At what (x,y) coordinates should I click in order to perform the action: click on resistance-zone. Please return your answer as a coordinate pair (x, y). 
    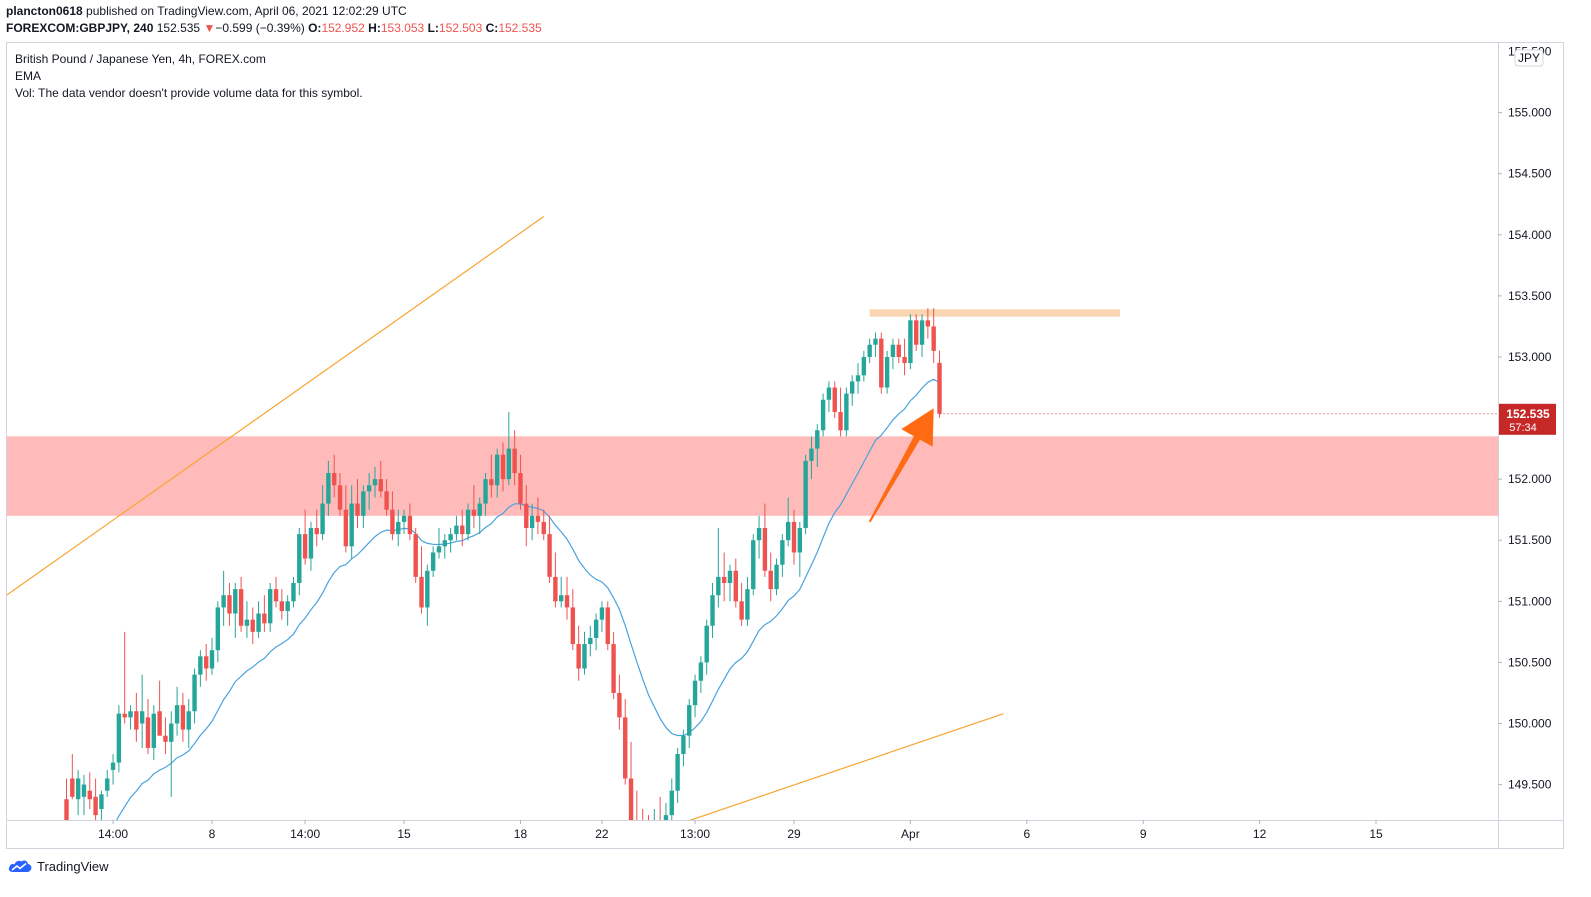
    Looking at the image, I should click on (994, 313).